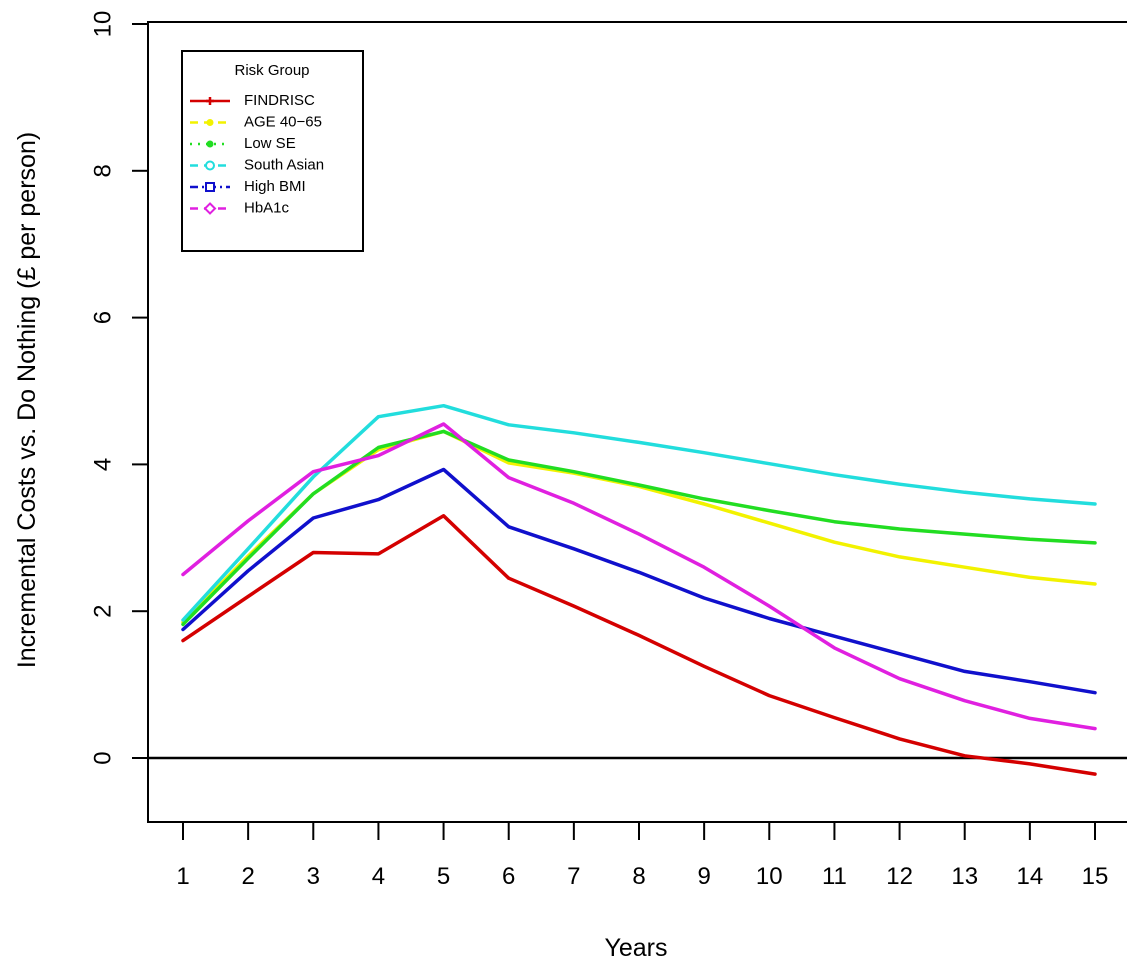  I want to click on x-tick-label: 1, so click(182, 876).